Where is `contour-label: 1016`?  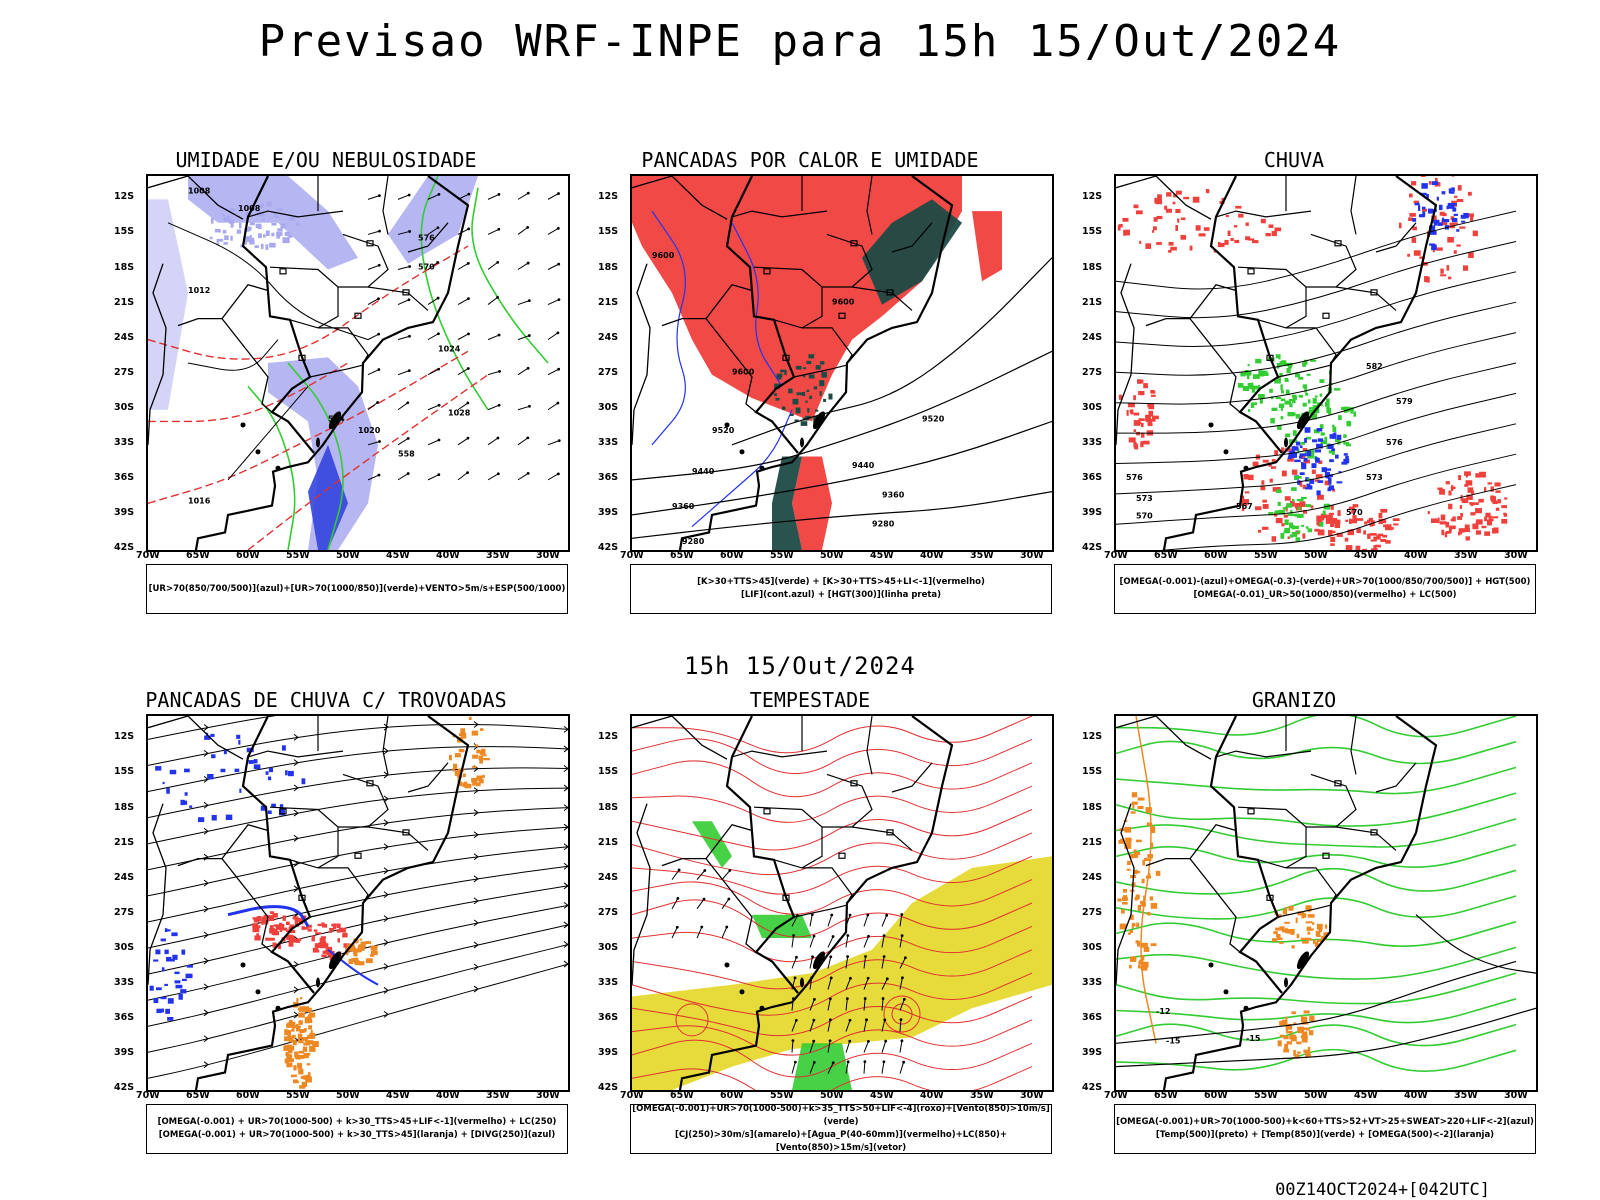
contour-label: 1016 is located at coordinates (199, 500).